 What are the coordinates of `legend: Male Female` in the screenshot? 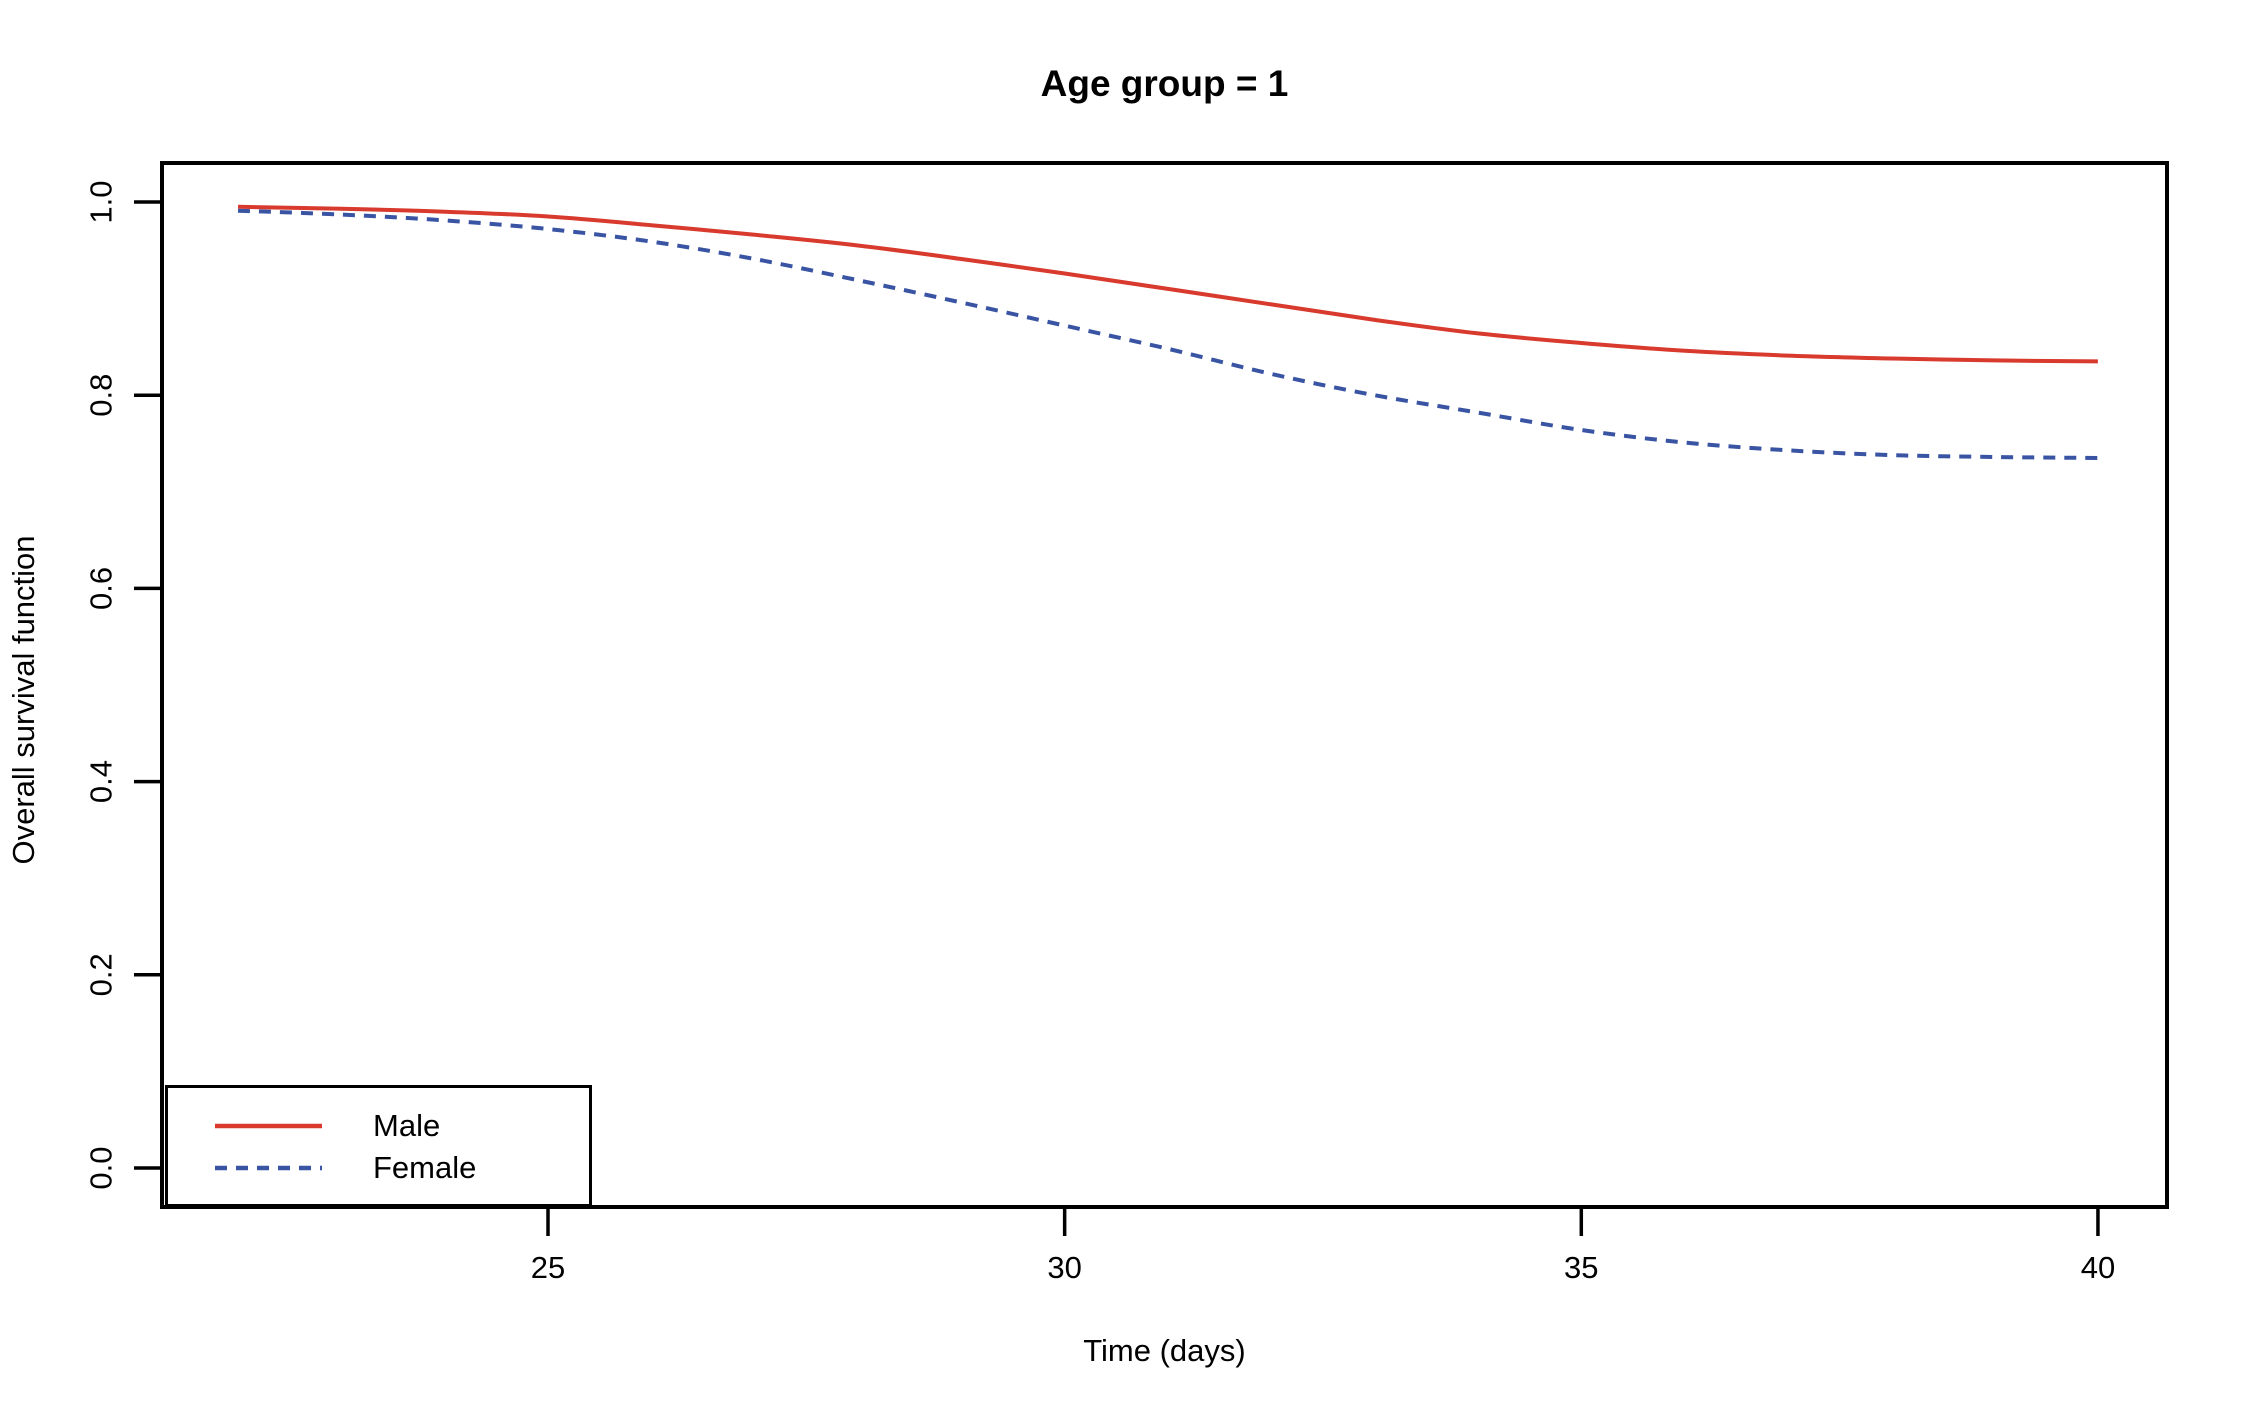 It's located at (378, 1146).